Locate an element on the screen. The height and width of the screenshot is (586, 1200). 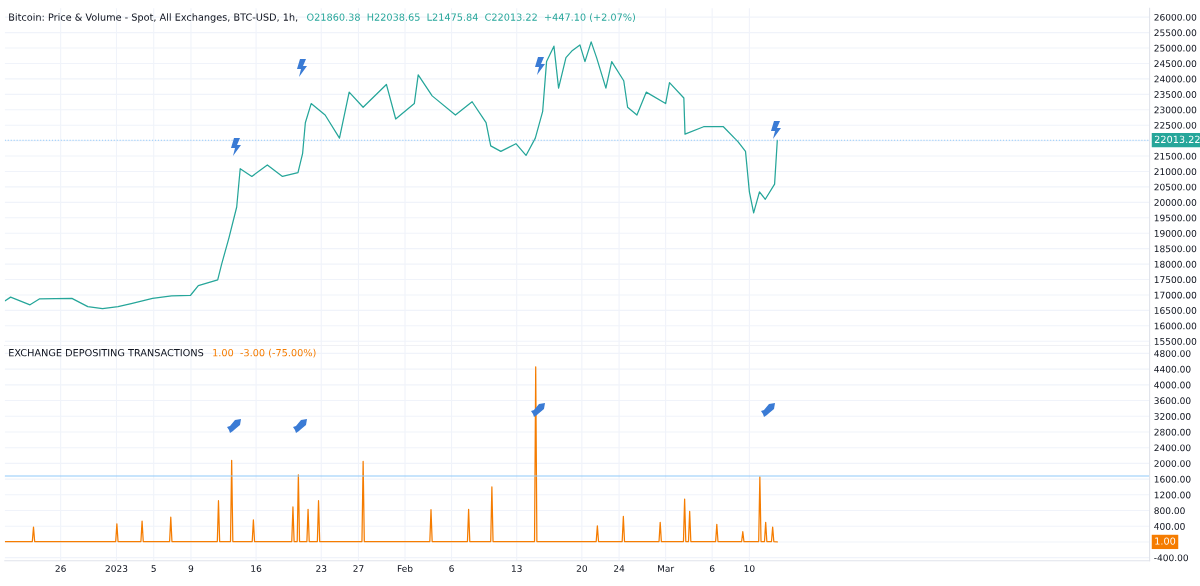
x-tick-label: Mar is located at coordinates (666, 568).